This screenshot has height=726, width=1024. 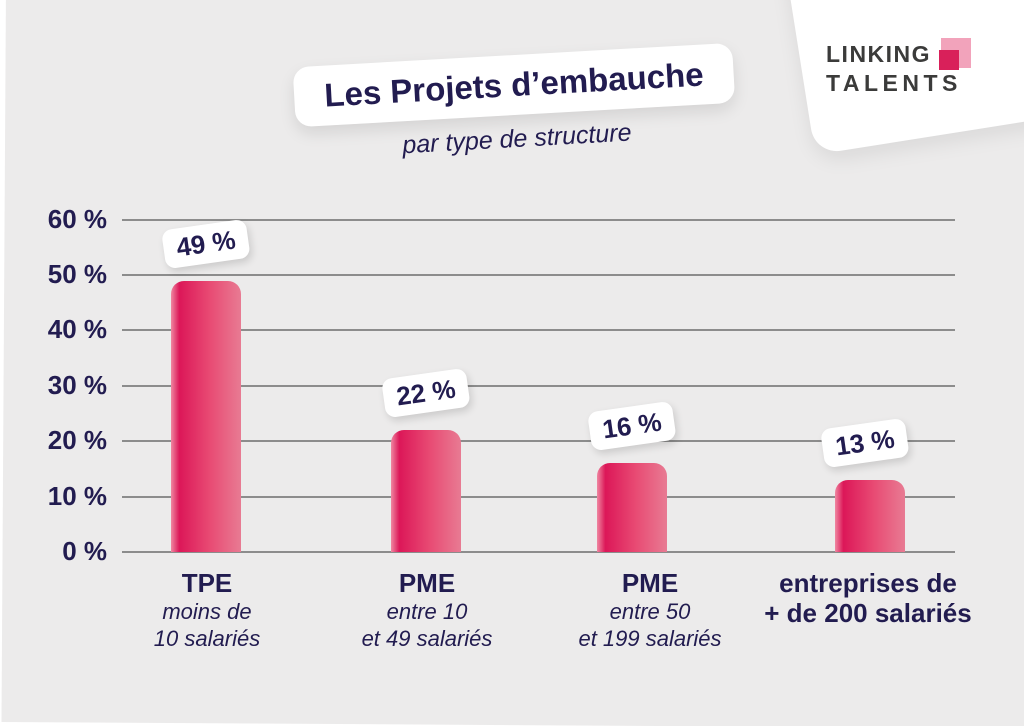 I want to click on brand-logo: LINKING TALENTS, so click(x=899, y=67).